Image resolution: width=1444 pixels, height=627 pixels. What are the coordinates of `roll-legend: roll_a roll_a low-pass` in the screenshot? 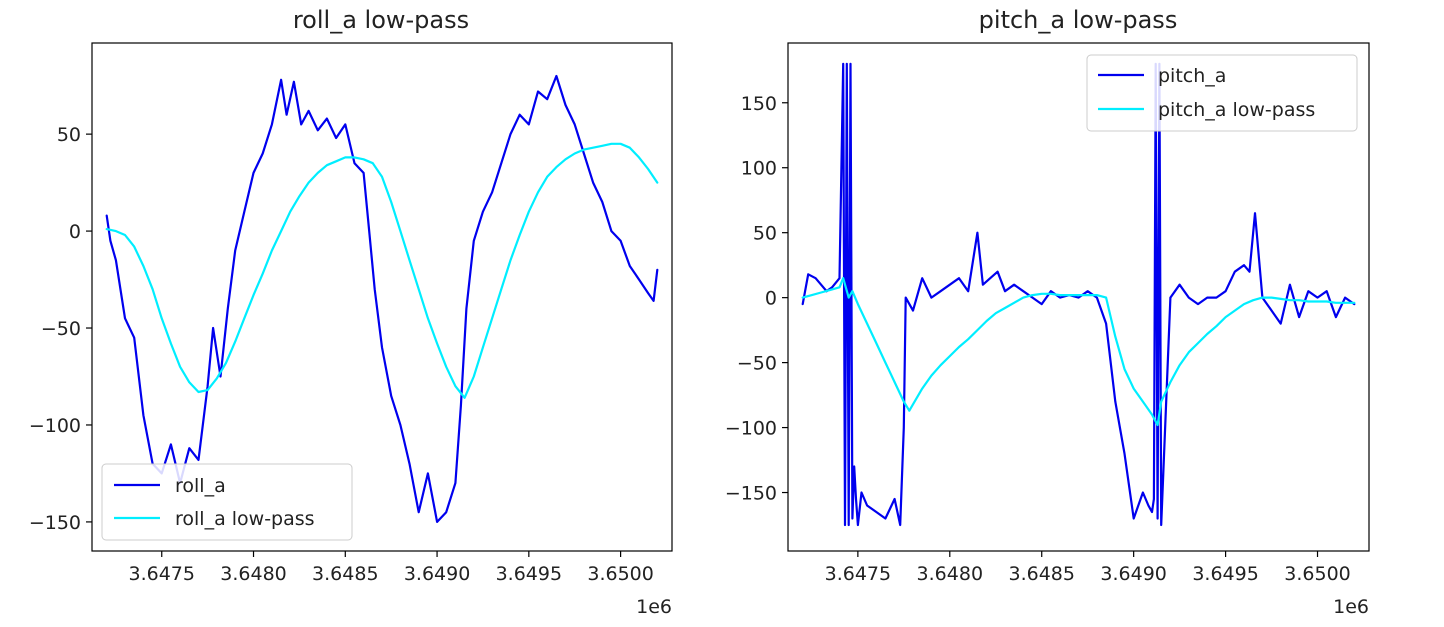 It's located at (227, 502).